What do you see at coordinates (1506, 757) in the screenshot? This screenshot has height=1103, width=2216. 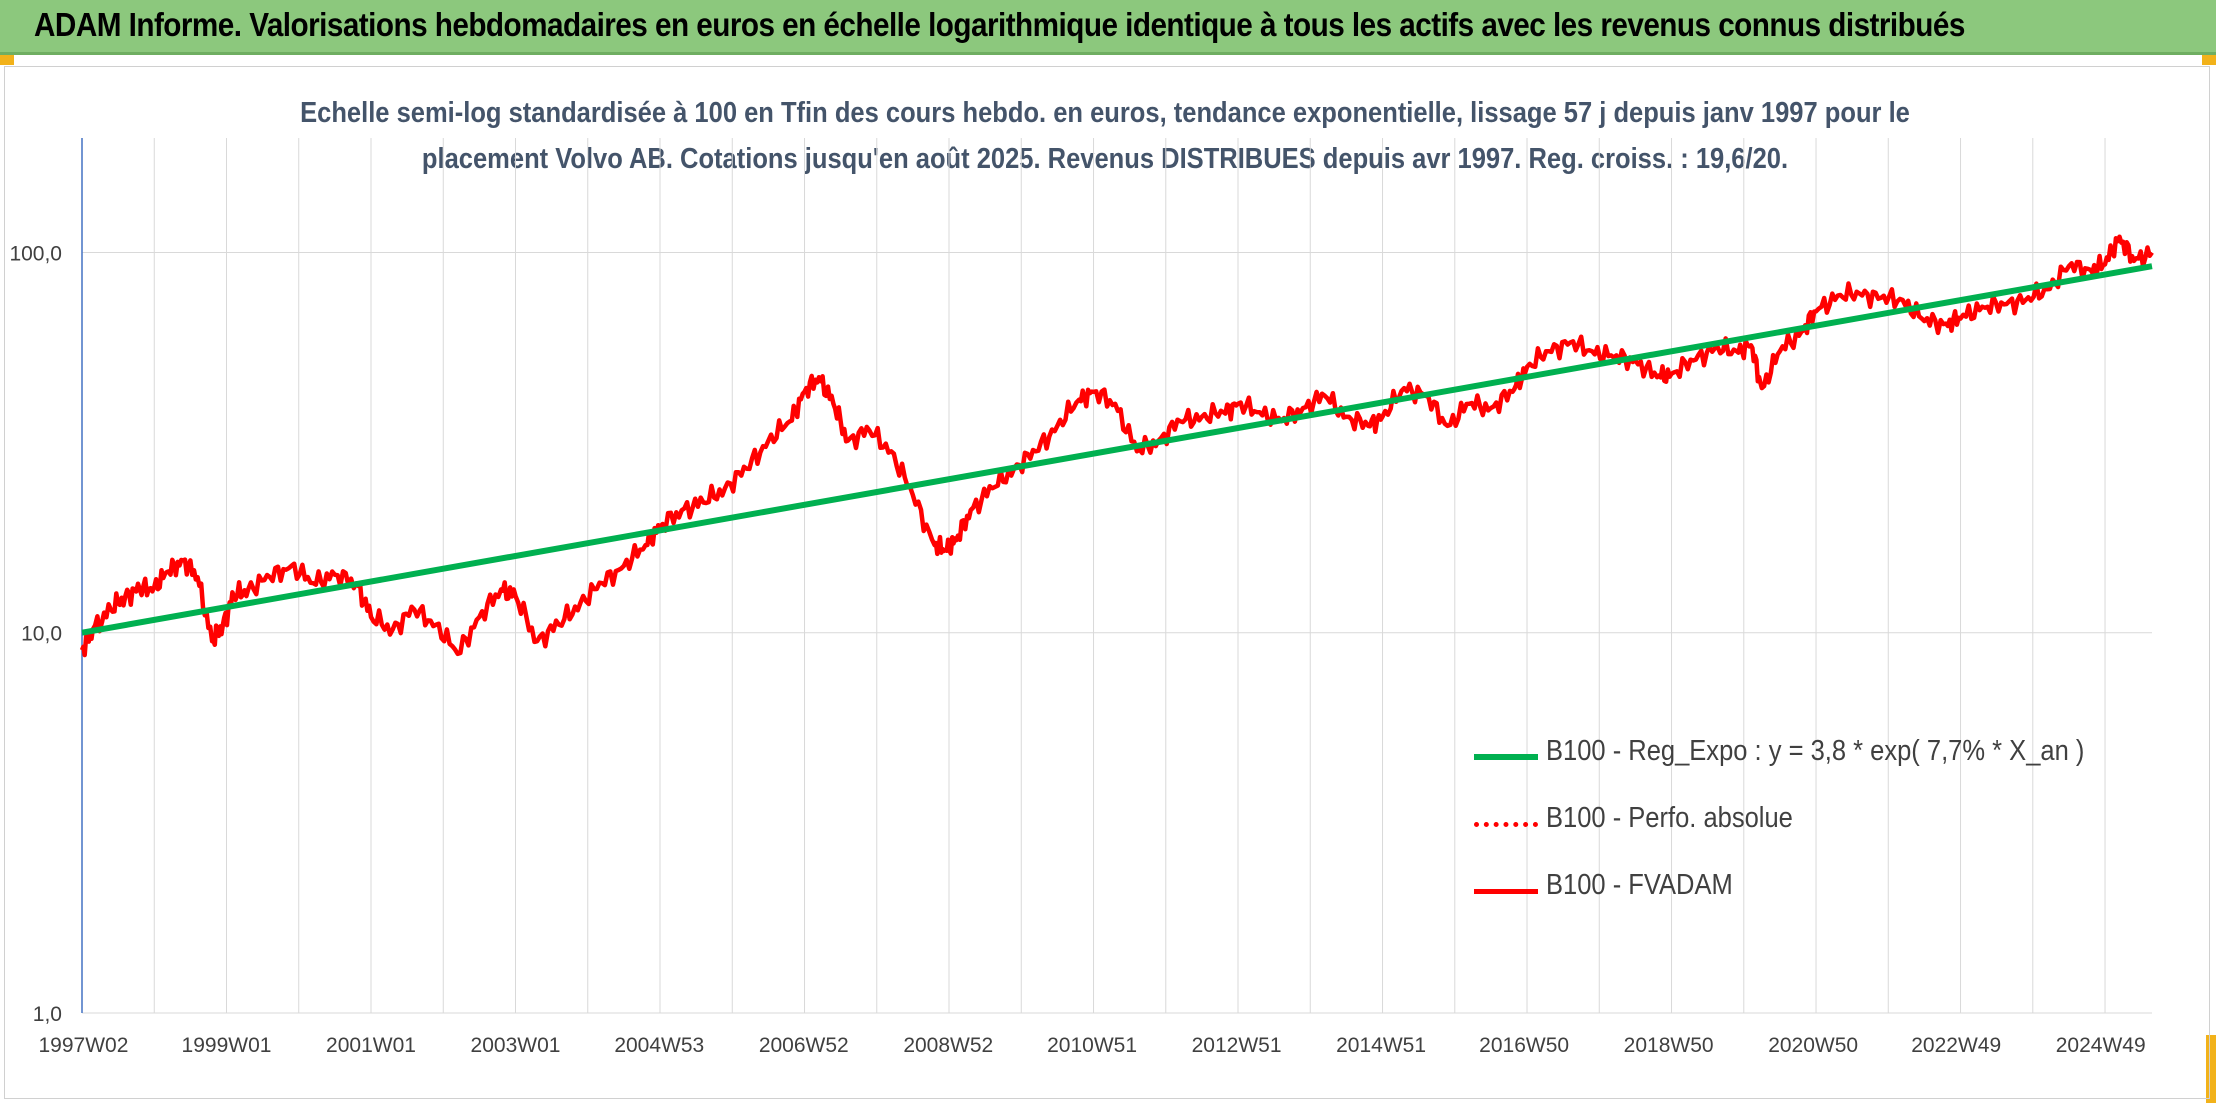 I see `legend-swatch-trend` at bounding box center [1506, 757].